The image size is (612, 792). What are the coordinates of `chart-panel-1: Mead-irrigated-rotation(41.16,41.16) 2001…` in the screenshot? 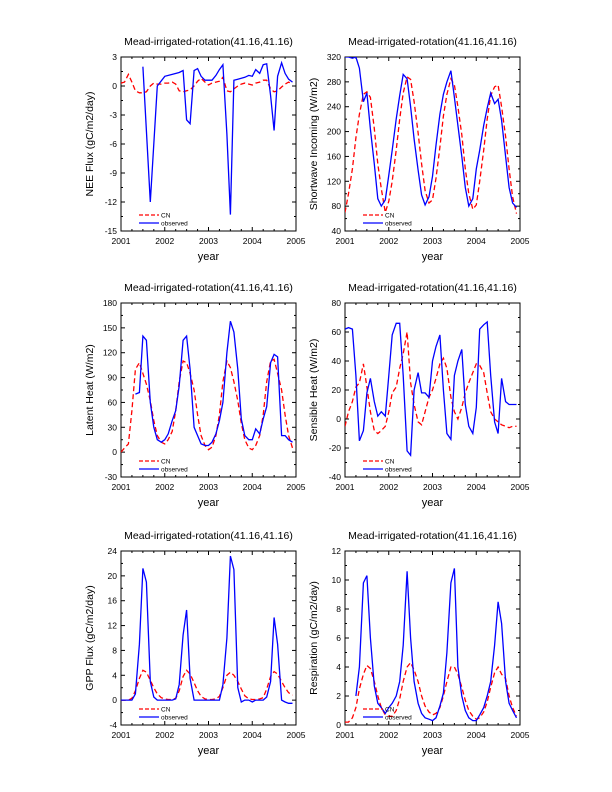 It's located at (195, 149).